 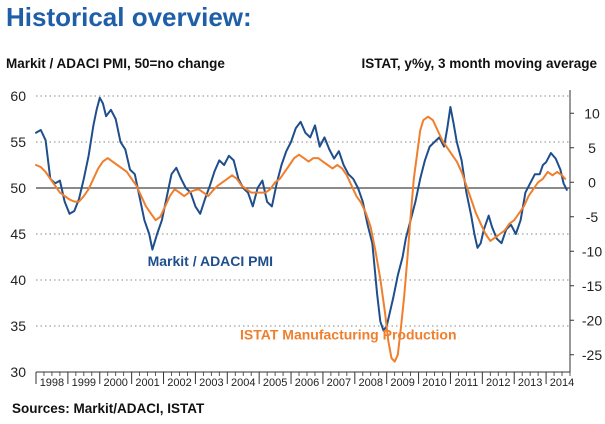 What do you see at coordinates (129, 17) in the screenshot?
I see `chart-title: Historical overview:` at bounding box center [129, 17].